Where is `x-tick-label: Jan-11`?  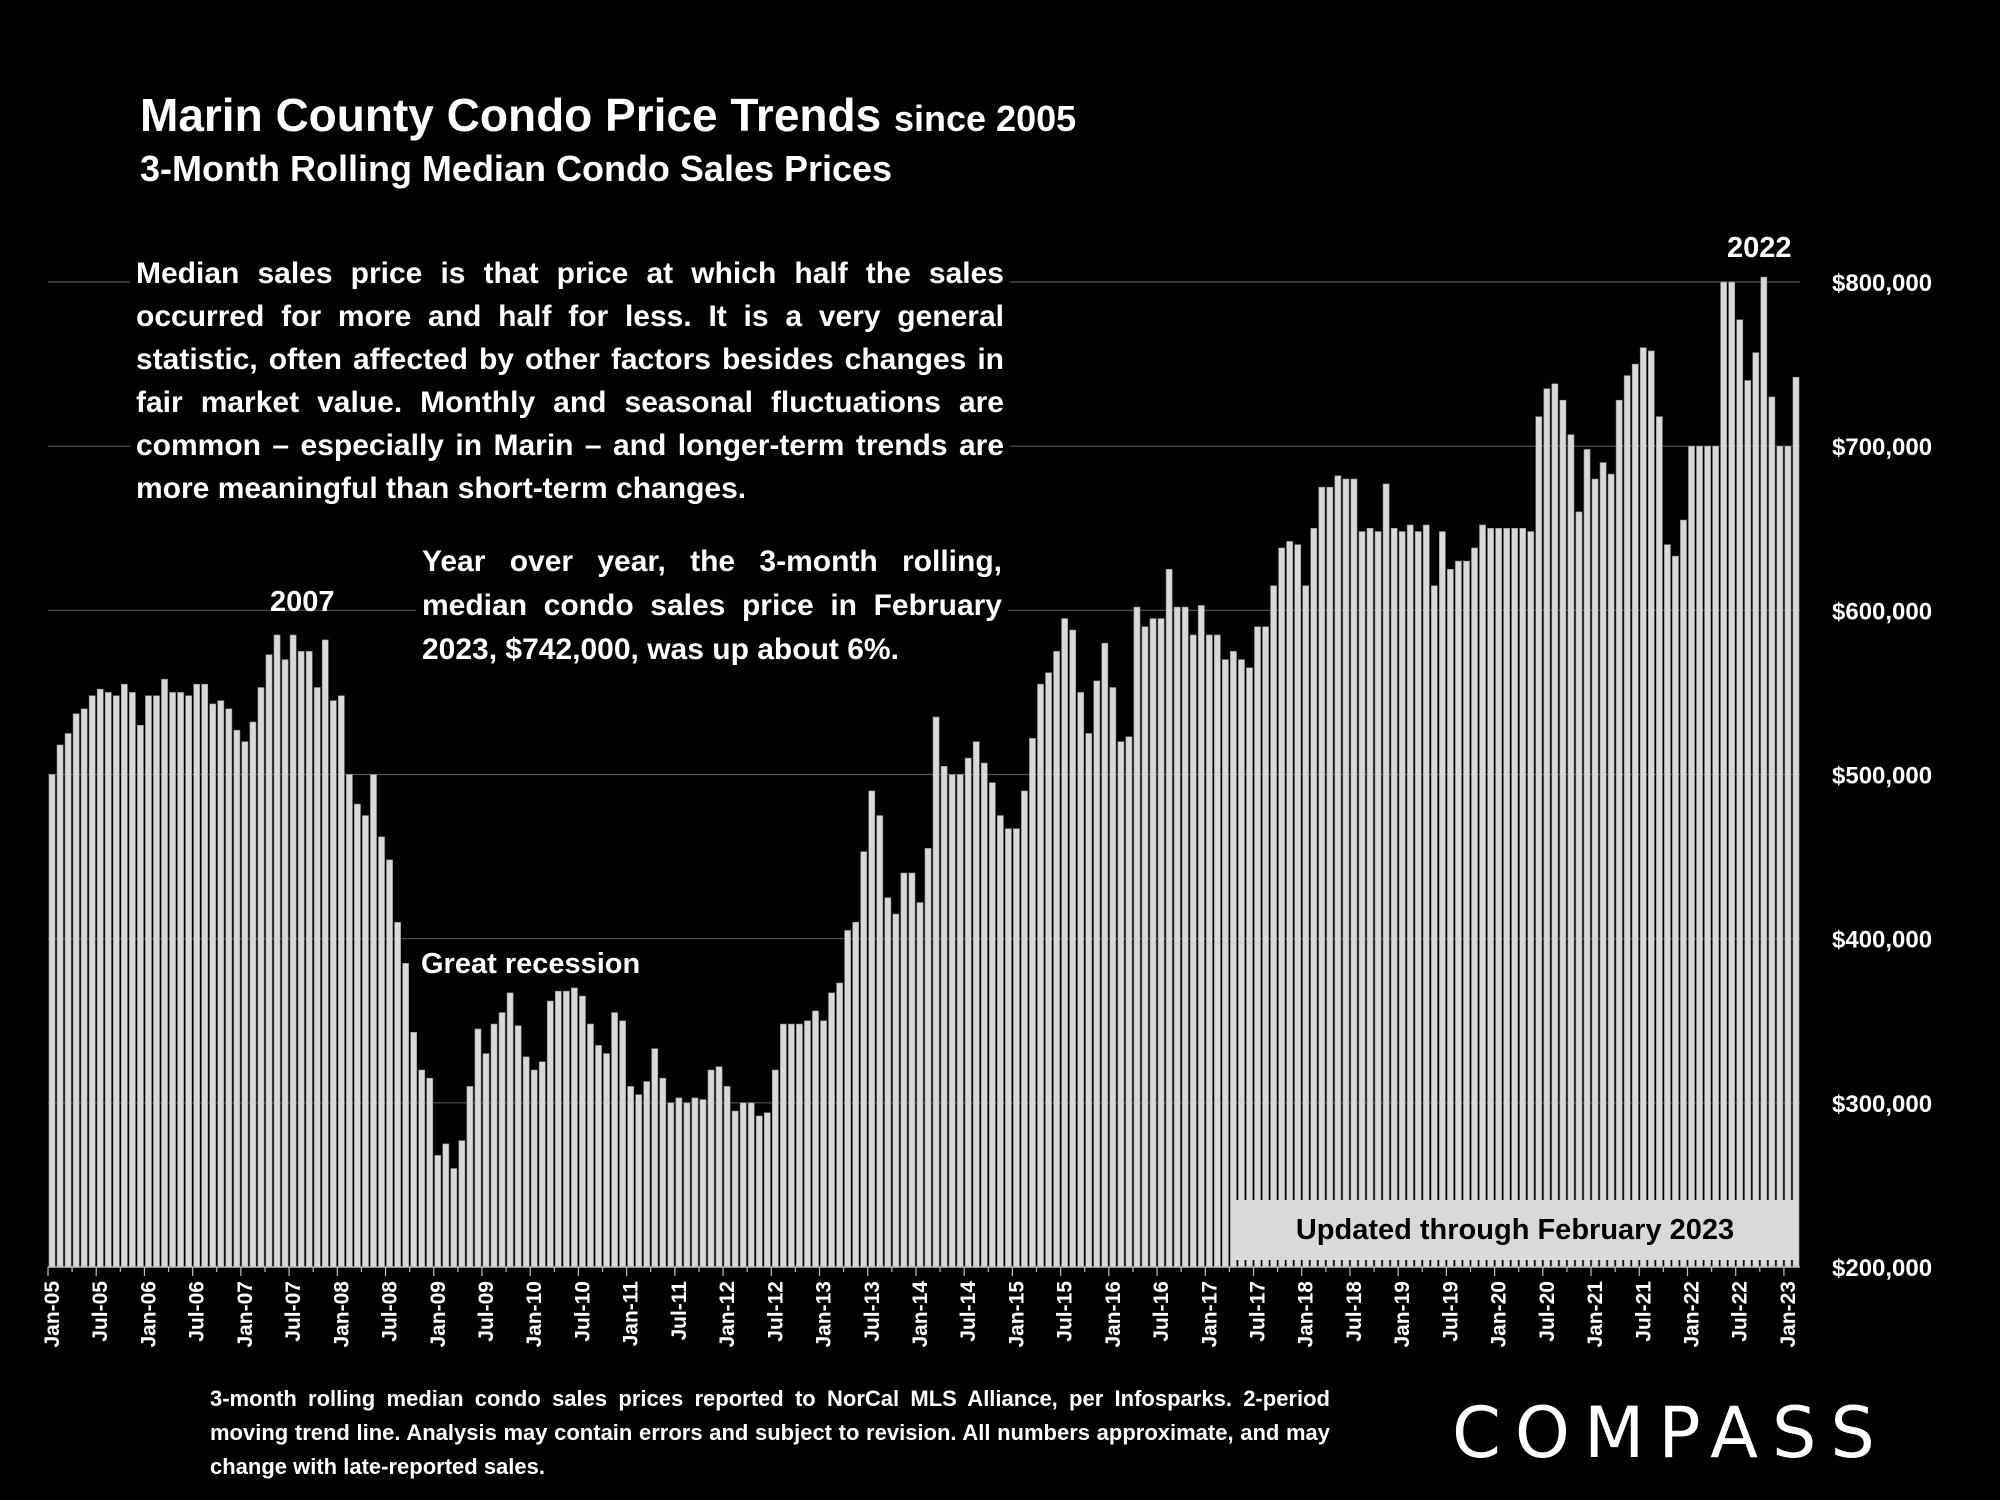 x-tick-label: Jan-11 is located at coordinates (631, 1314).